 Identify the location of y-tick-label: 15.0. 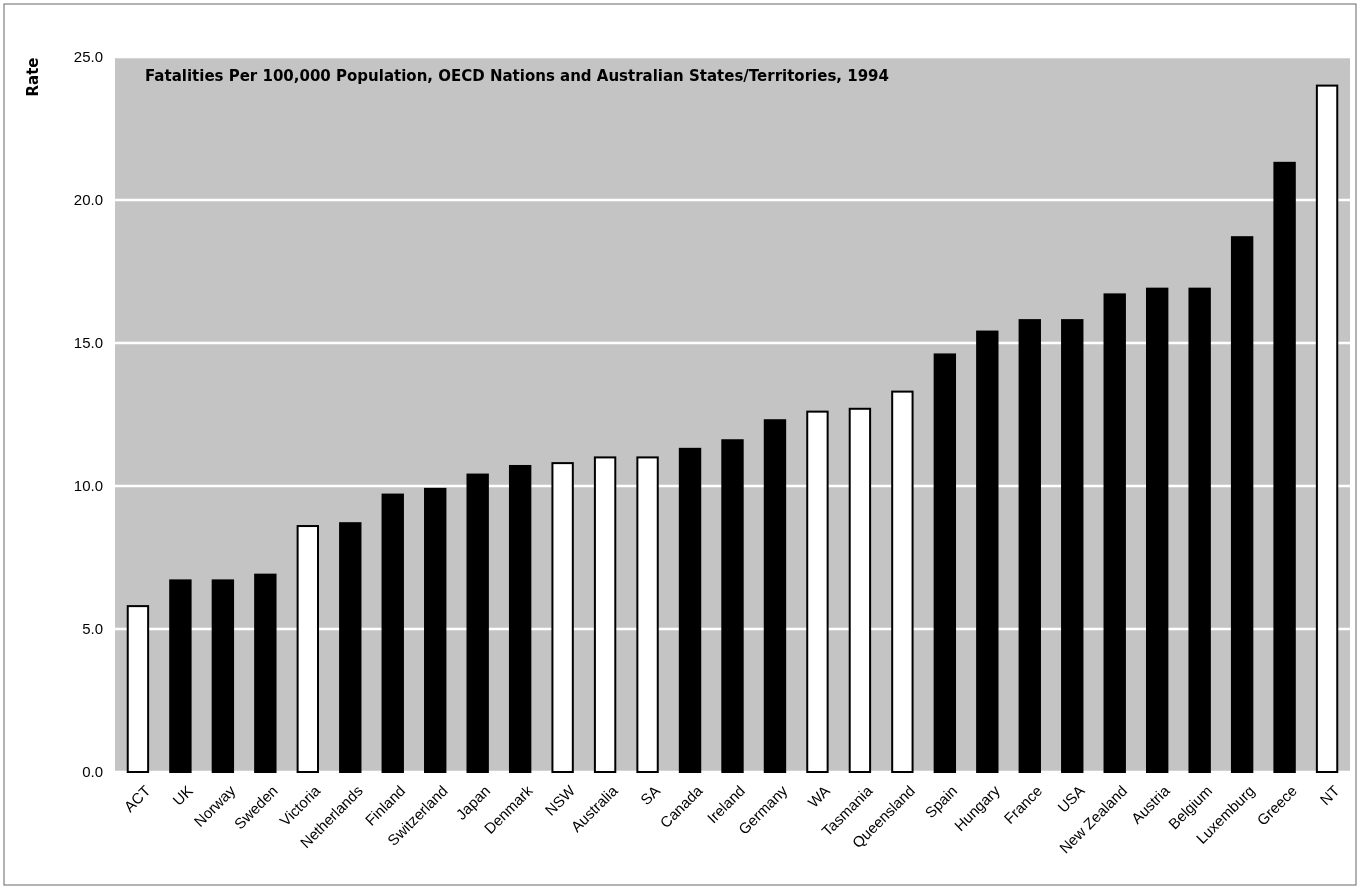
(88, 343).